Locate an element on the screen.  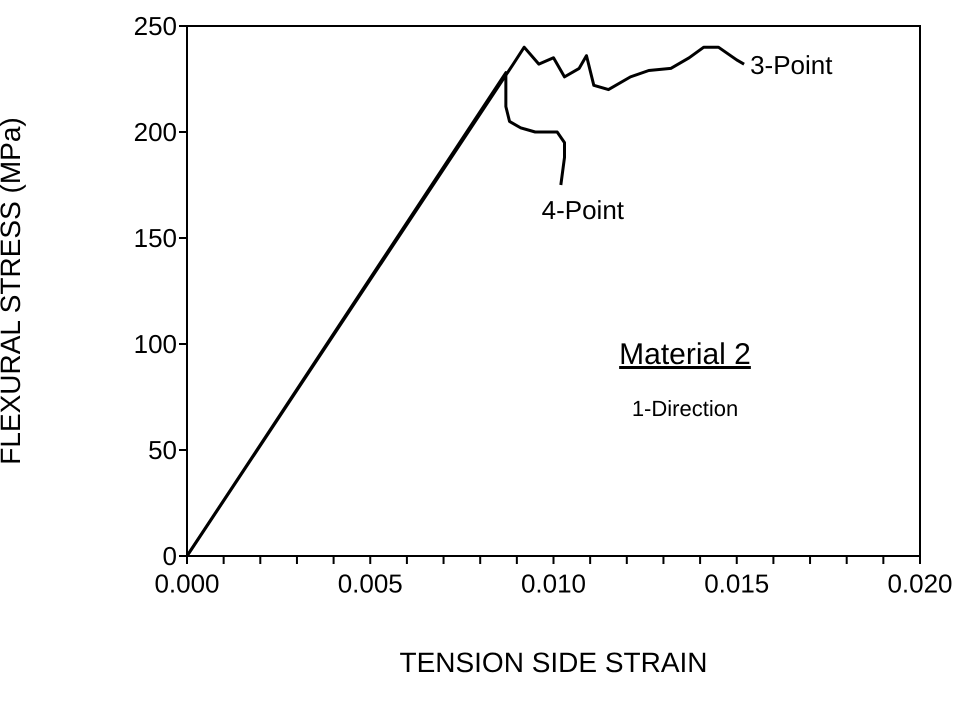
x-tick-label: 0.015 is located at coordinates (737, 583).